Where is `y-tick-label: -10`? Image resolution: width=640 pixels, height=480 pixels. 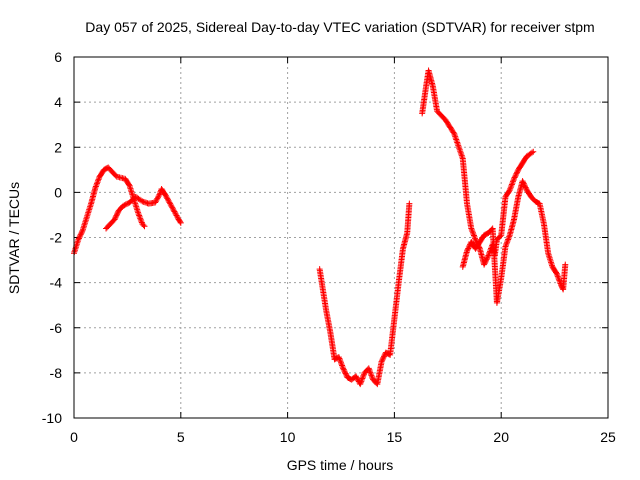 y-tick-label: -10 is located at coordinates (52, 418).